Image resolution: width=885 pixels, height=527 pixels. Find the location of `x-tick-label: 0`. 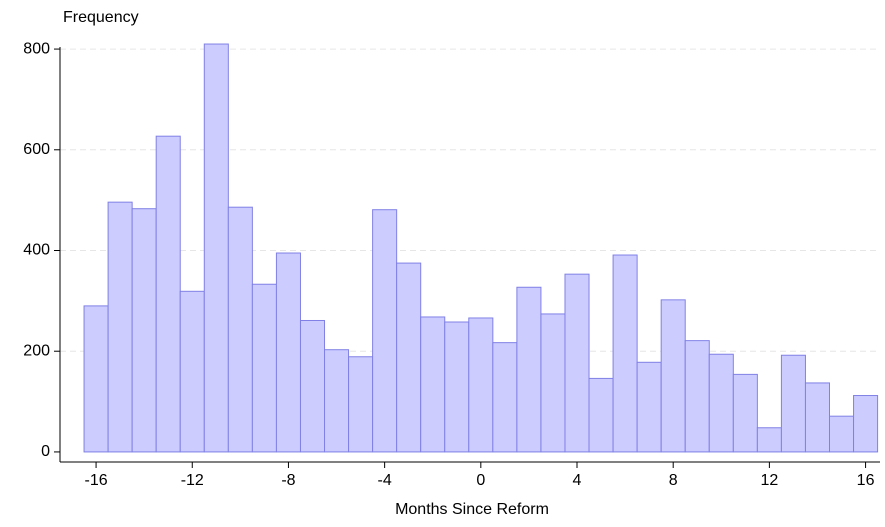

x-tick-label: 0 is located at coordinates (480, 480).